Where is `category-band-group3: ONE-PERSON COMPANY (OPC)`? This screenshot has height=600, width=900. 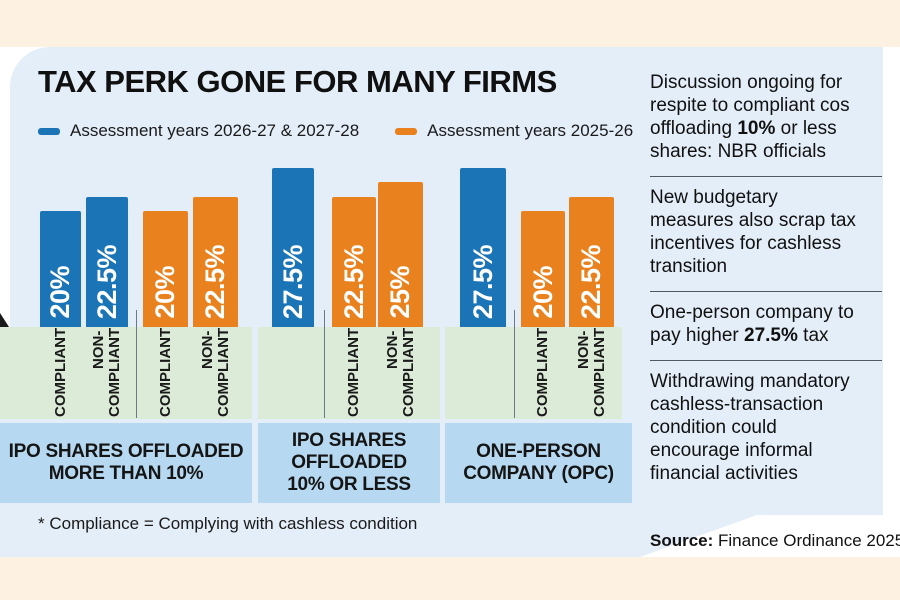
category-band-group3: ONE-PERSON COMPANY (OPC) is located at coordinates (538, 463).